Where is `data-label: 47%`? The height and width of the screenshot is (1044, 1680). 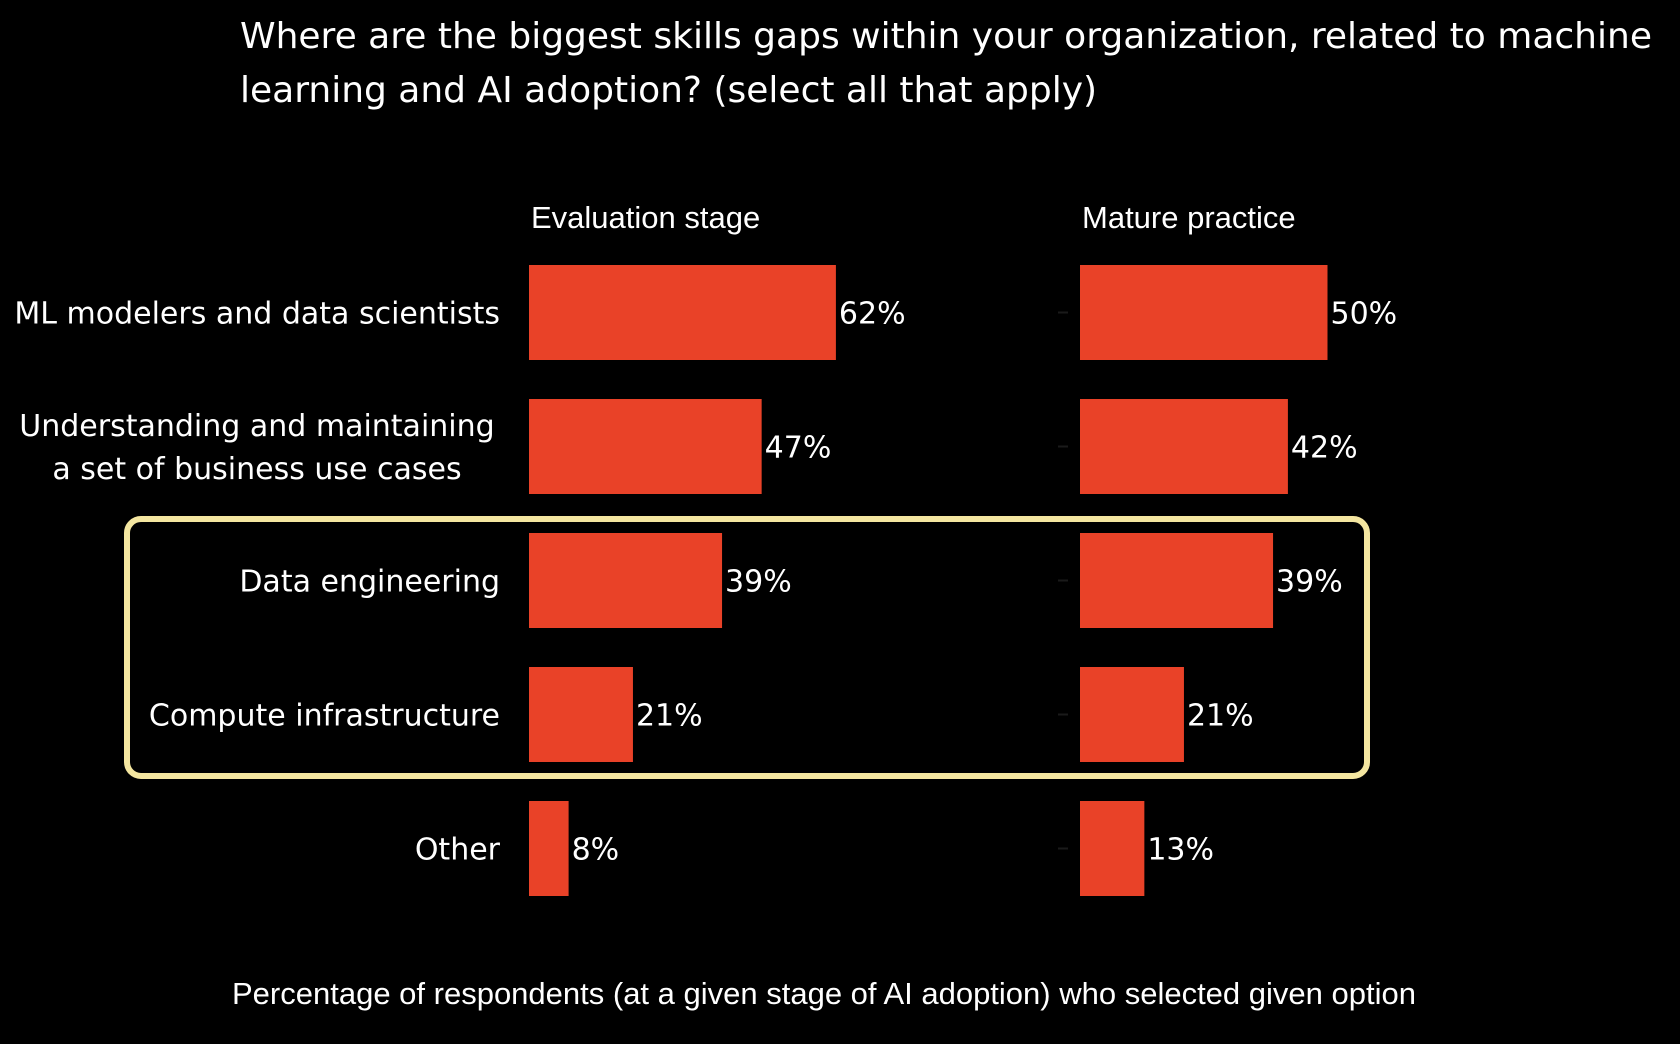
data-label: 47% is located at coordinates (798, 448).